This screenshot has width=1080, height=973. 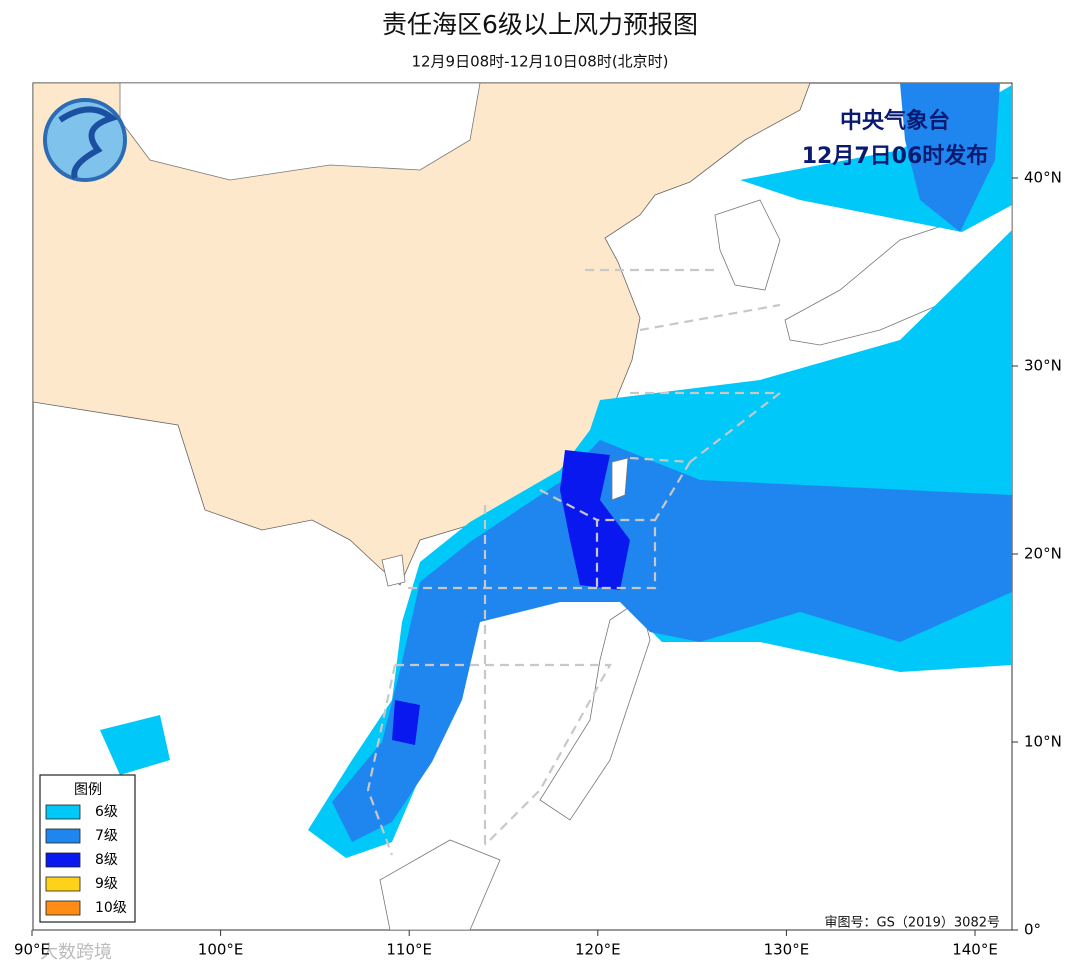 I want to click on map-number: 审图号：GS（2019）3082号, so click(x=913, y=923).